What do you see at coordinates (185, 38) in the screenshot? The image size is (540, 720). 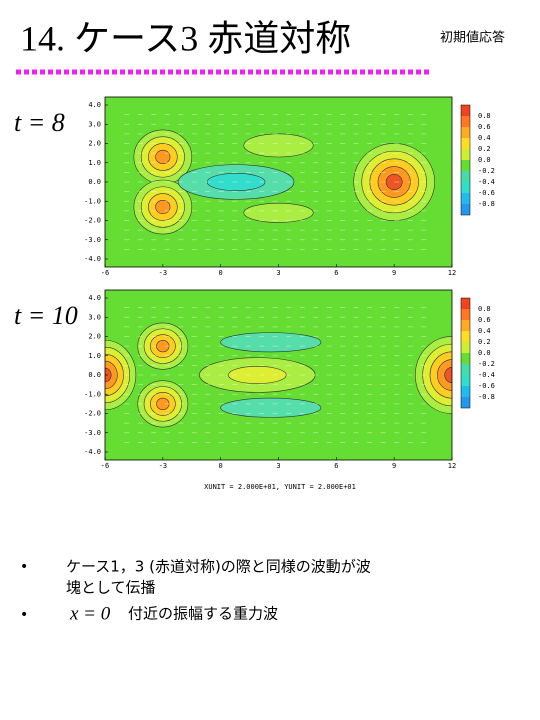 I see `title: 14. ケース3 赤道対称` at bounding box center [185, 38].